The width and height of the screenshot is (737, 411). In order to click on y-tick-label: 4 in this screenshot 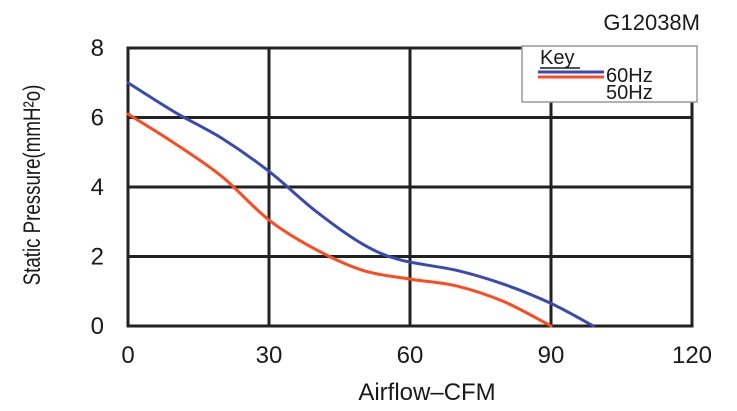, I will do `click(97, 187)`.